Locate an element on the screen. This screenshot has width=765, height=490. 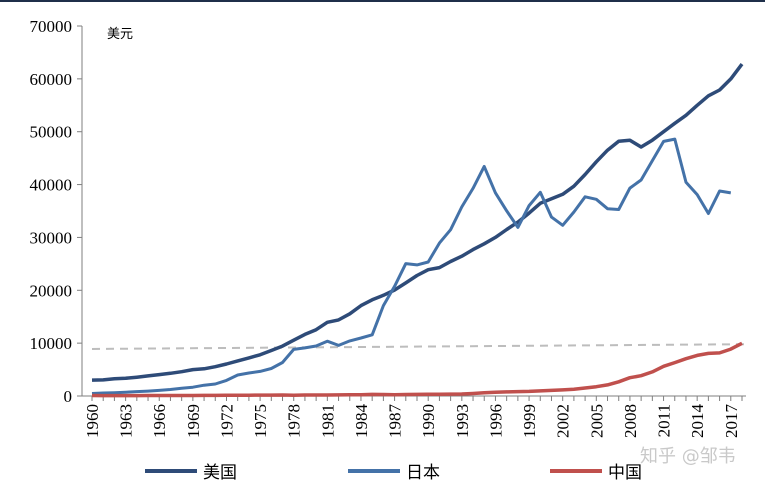
x-tick-label: 2005 is located at coordinates (596, 421).